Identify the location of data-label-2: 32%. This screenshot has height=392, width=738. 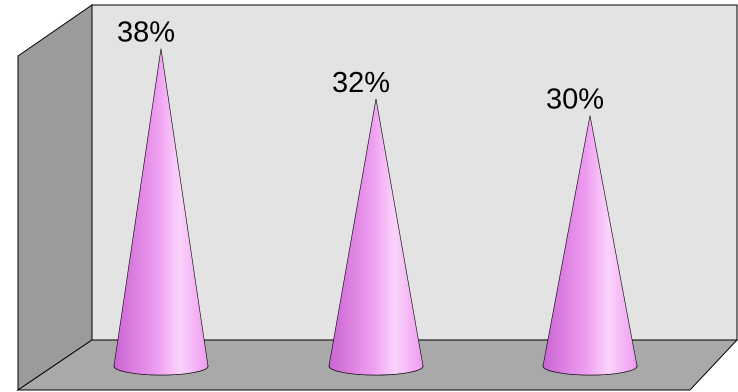
(361, 83).